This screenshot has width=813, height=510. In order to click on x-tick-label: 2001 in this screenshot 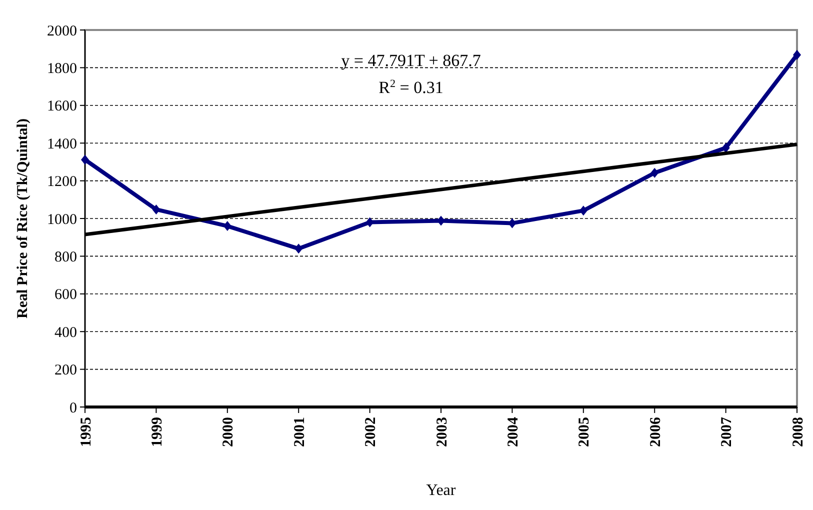, I will do `click(300, 432)`.